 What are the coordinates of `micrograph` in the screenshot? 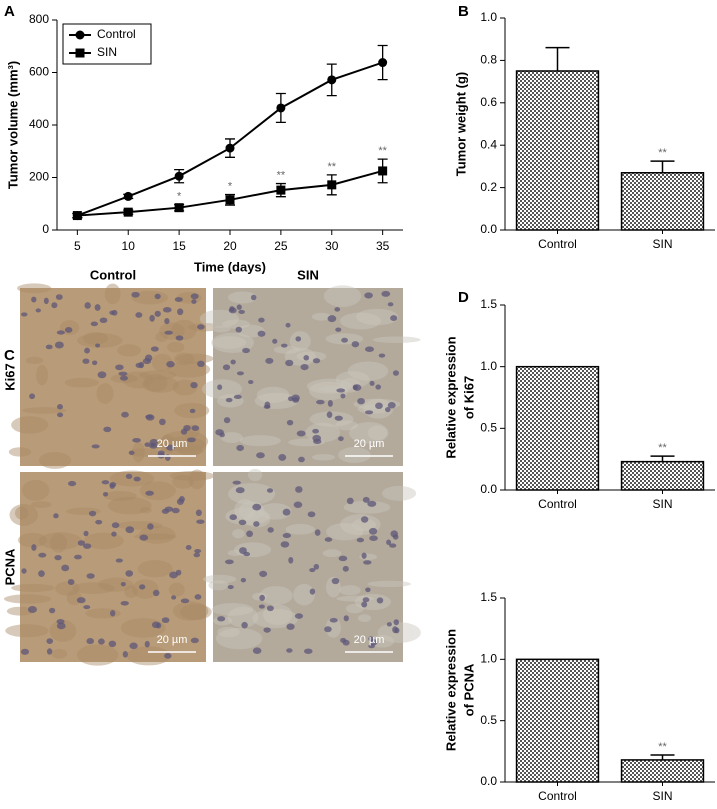 It's located at (113, 567).